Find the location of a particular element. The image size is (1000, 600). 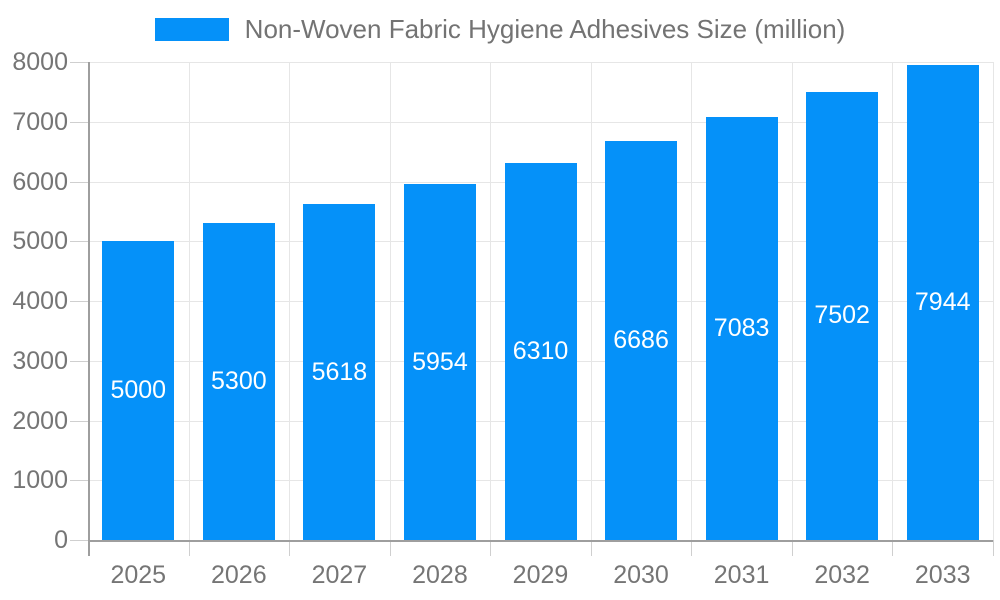

bar: 6310 is located at coordinates (540, 351).